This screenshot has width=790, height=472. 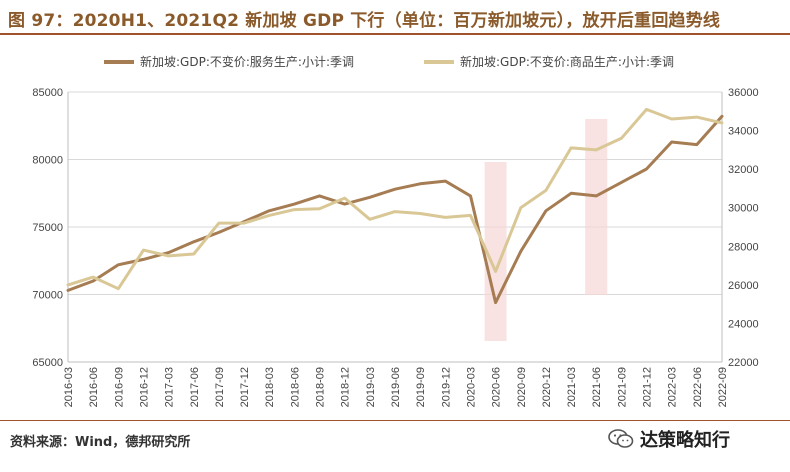 I want to click on x-tick-label: 2021-12, so click(x=648, y=387).